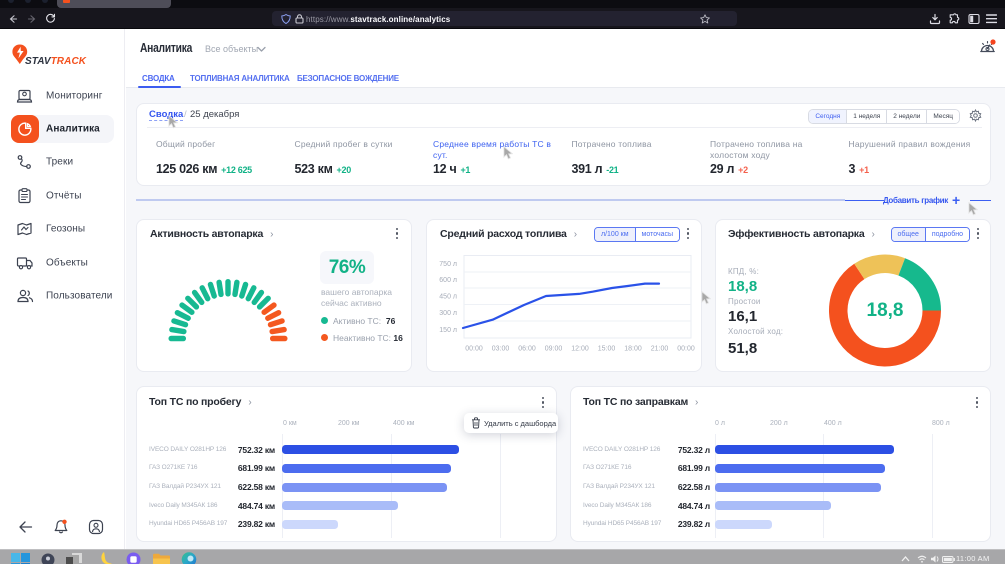 This screenshot has height=564, width=1005. What do you see at coordinates (448, 330) in the screenshot?
I see `svg-text: 150 л` at bounding box center [448, 330].